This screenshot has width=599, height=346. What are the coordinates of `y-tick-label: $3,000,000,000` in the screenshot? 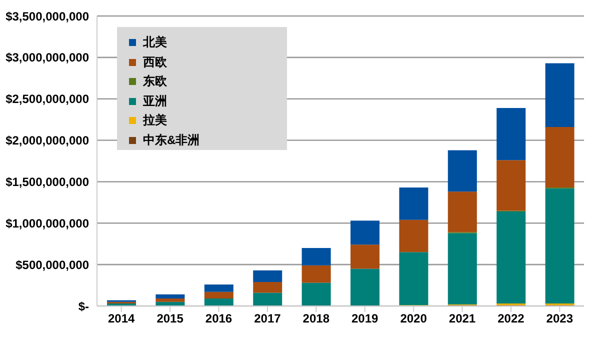 It's located at (48, 57).